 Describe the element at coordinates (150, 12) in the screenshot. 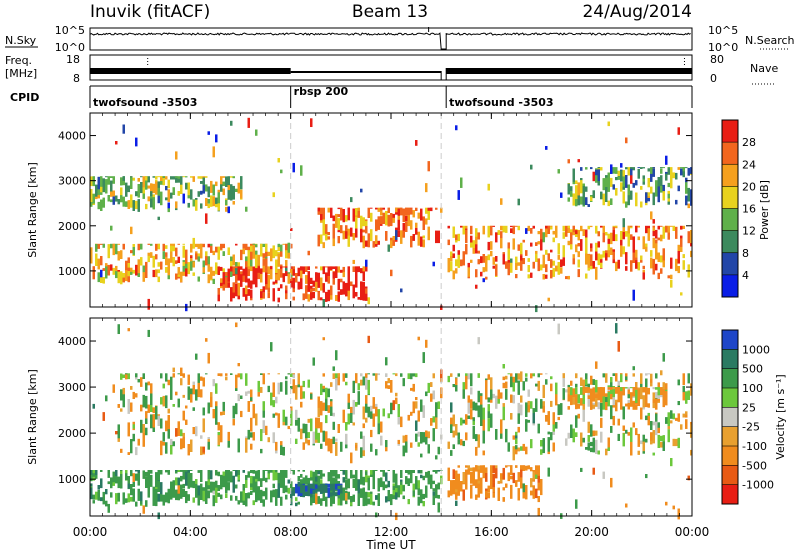

I see `station-title: Inuvik (fitACF)` at that location.